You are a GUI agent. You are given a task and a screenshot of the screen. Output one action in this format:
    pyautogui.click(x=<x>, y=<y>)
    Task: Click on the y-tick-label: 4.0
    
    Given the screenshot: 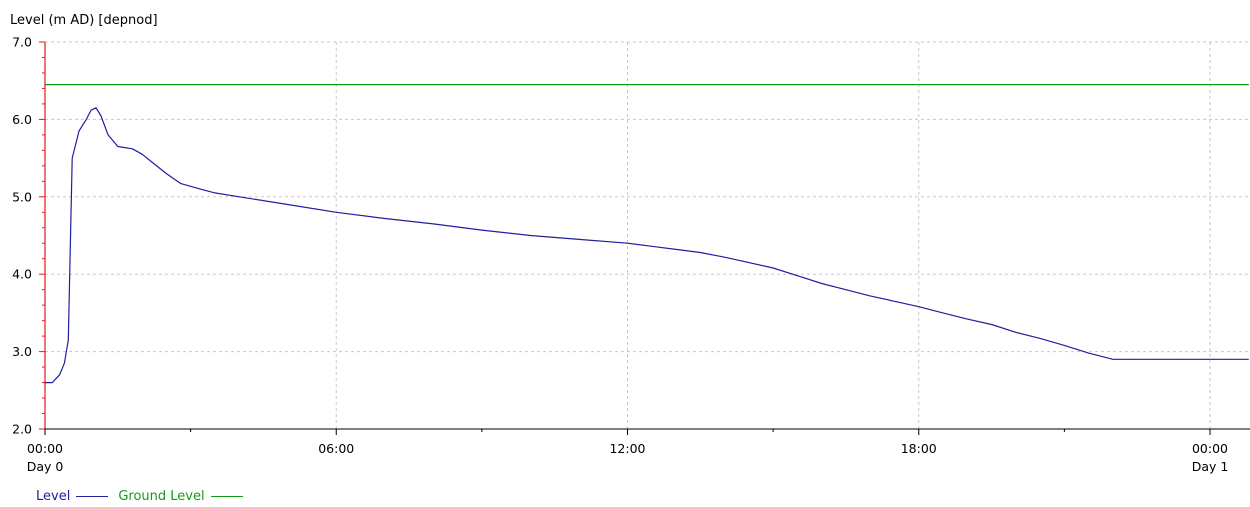 What is the action you would take?
    pyautogui.click(x=22, y=274)
    